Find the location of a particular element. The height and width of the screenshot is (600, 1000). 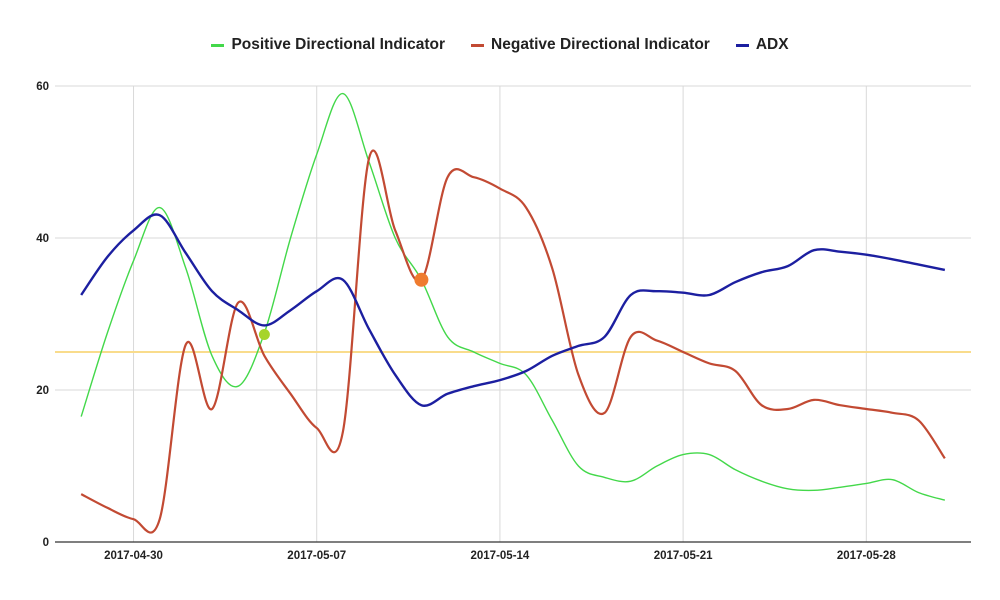

legend-label: ADX is located at coordinates (772, 44).